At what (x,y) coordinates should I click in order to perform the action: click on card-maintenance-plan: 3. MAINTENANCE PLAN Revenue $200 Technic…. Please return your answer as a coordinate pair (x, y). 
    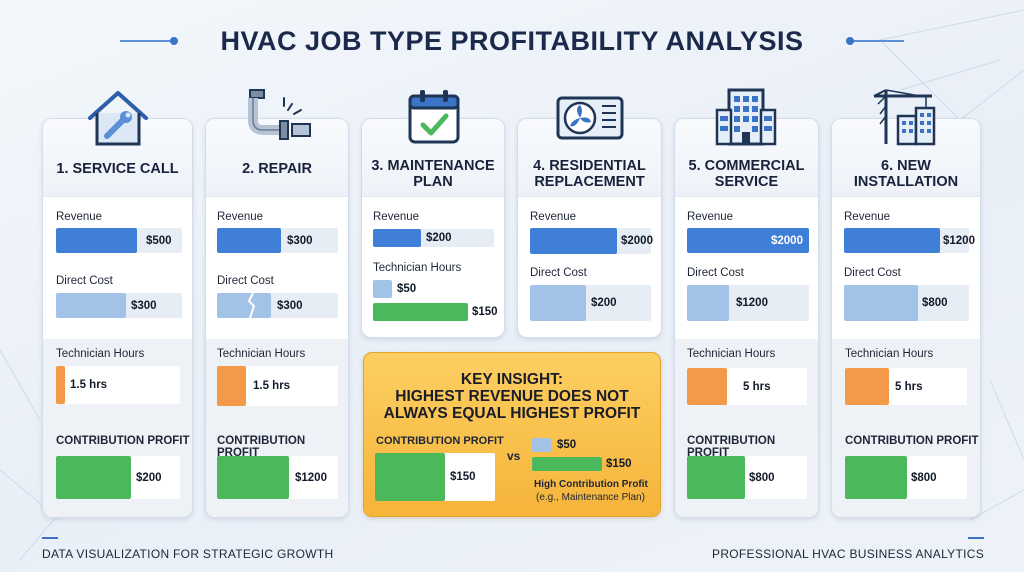
    Looking at the image, I should click on (433, 228).